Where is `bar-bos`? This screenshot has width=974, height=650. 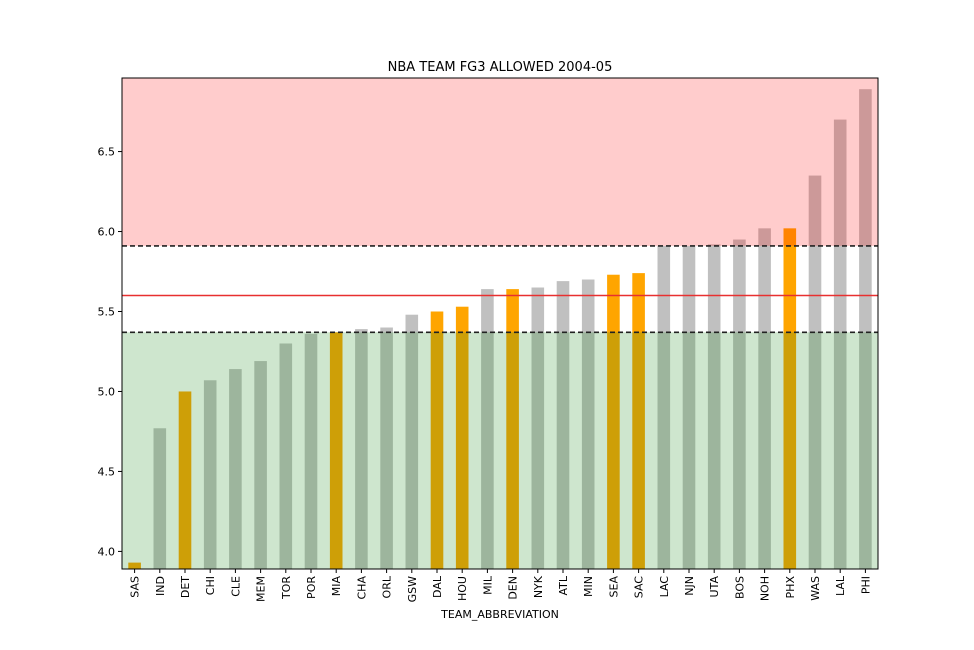
bar-bos is located at coordinates (739, 404).